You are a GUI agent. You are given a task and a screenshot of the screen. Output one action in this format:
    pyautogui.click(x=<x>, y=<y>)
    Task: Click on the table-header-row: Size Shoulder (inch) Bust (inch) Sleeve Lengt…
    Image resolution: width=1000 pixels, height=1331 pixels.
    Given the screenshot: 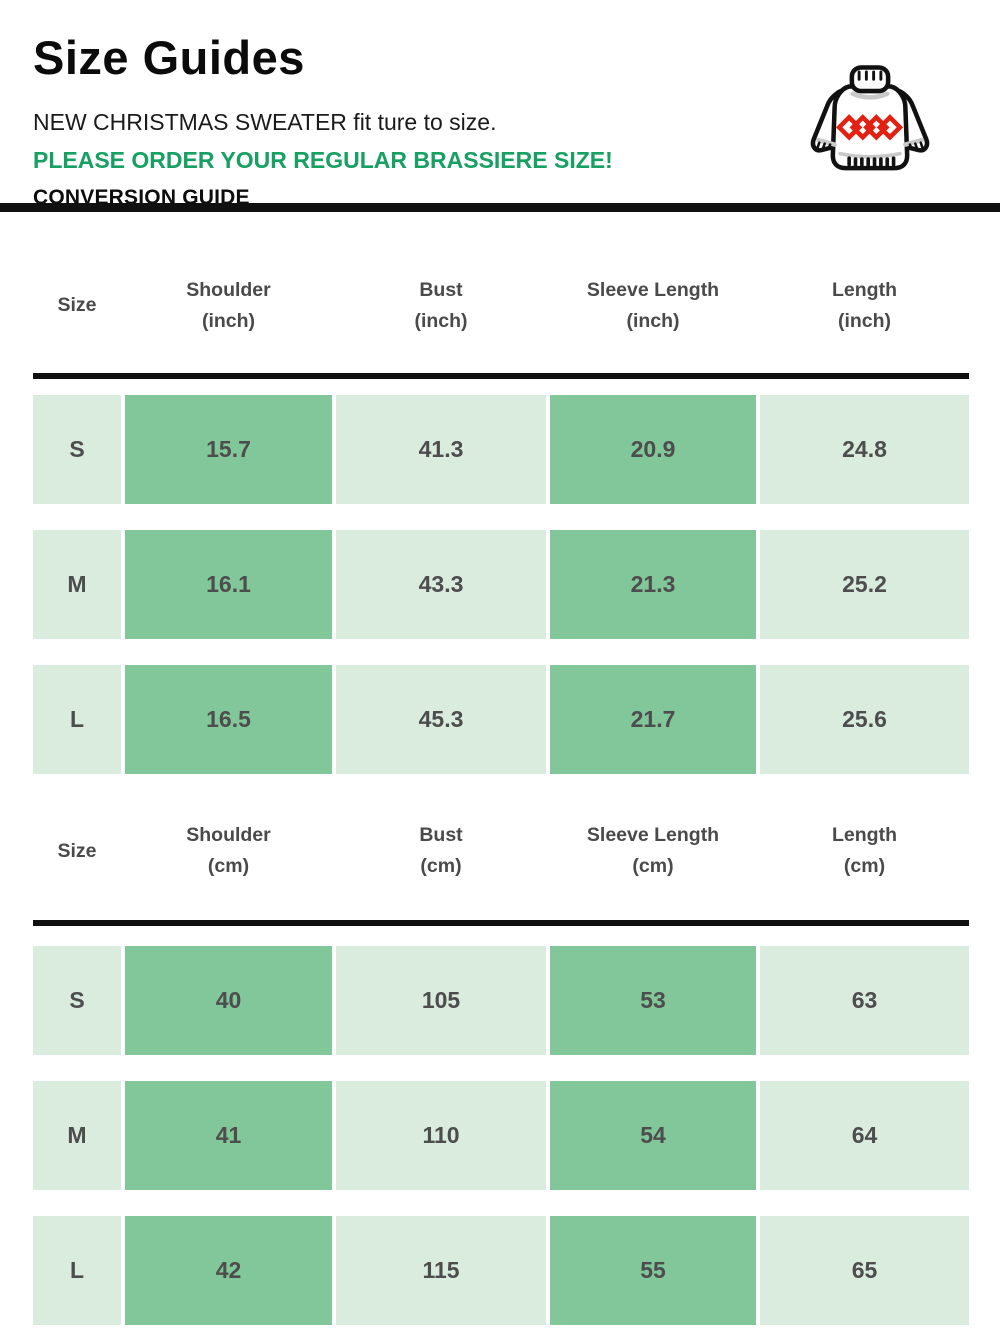 What is the action you would take?
    pyautogui.click(x=501, y=292)
    